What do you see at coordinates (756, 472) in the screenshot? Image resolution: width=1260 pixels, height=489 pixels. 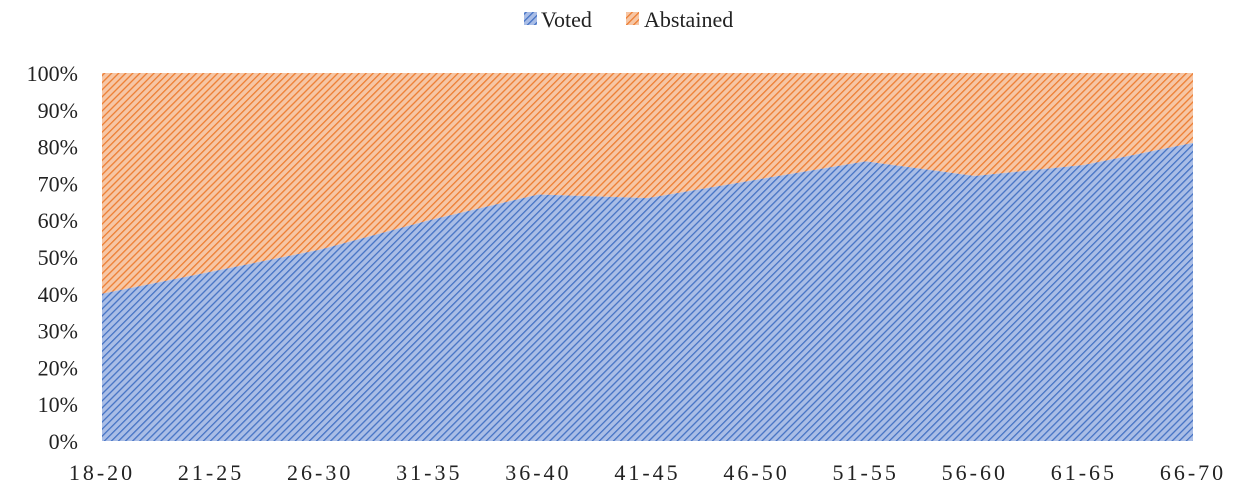 I see `x-tick-label: 46-50` at bounding box center [756, 472].